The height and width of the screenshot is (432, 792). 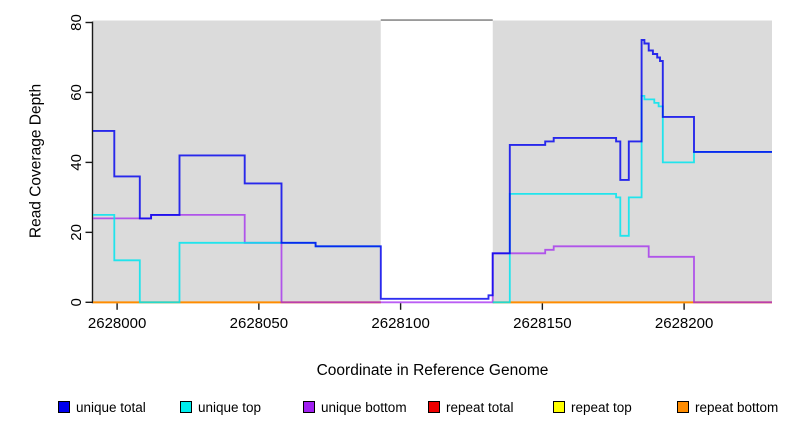 I want to click on legend-label: repeat bottom, so click(x=737, y=407).